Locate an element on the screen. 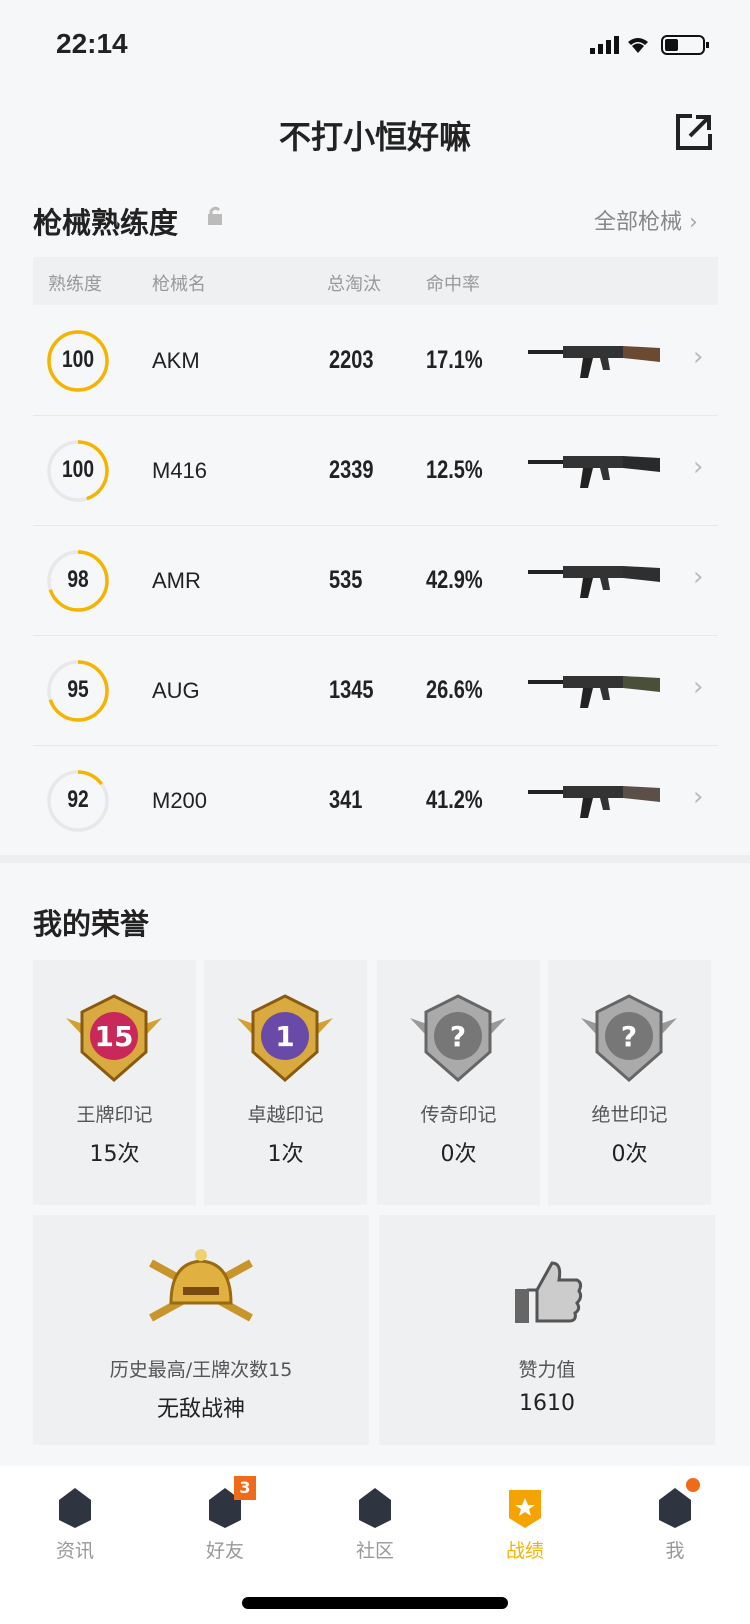  honor-badge-card: 1 卓越印记 1次 is located at coordinates (285, 1082).